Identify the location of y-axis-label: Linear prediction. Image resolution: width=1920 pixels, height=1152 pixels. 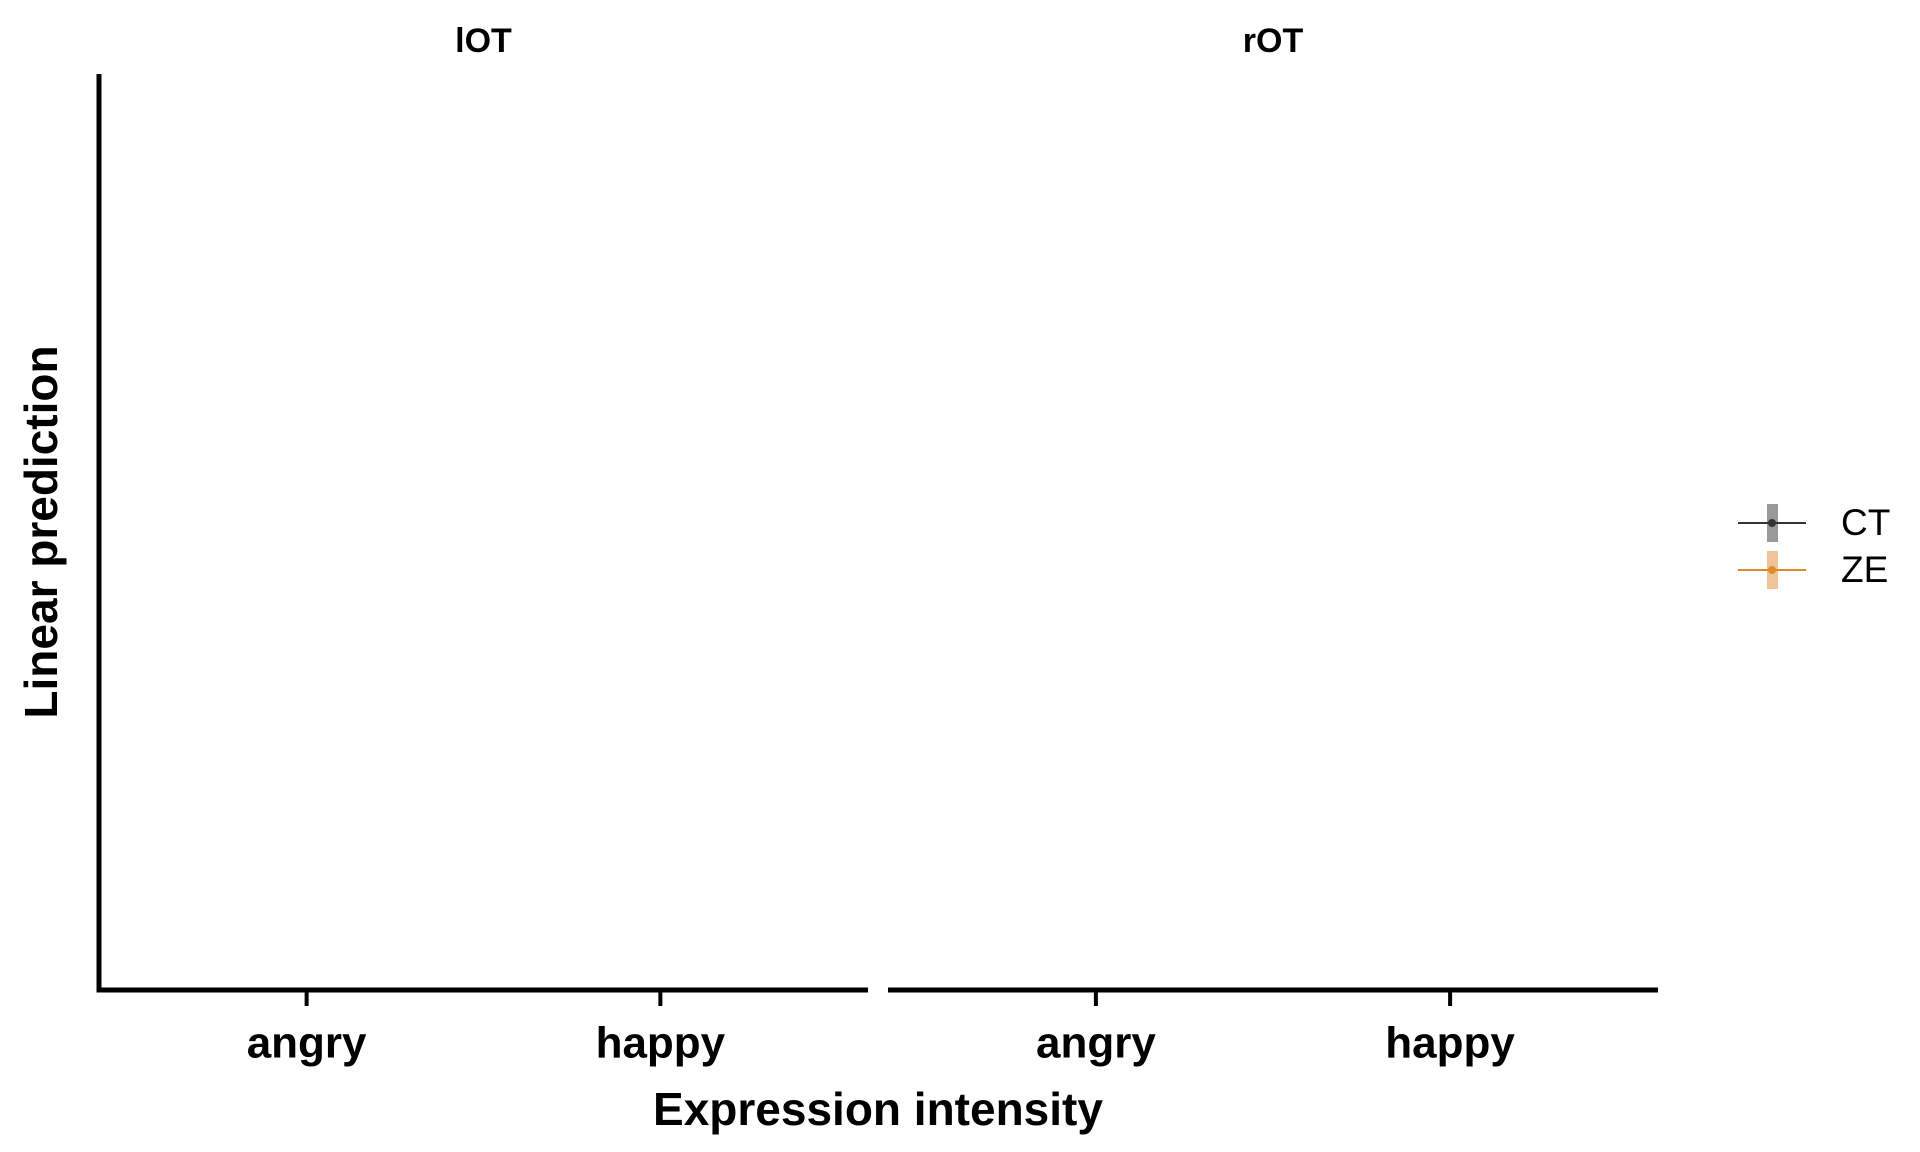
(41, 531).